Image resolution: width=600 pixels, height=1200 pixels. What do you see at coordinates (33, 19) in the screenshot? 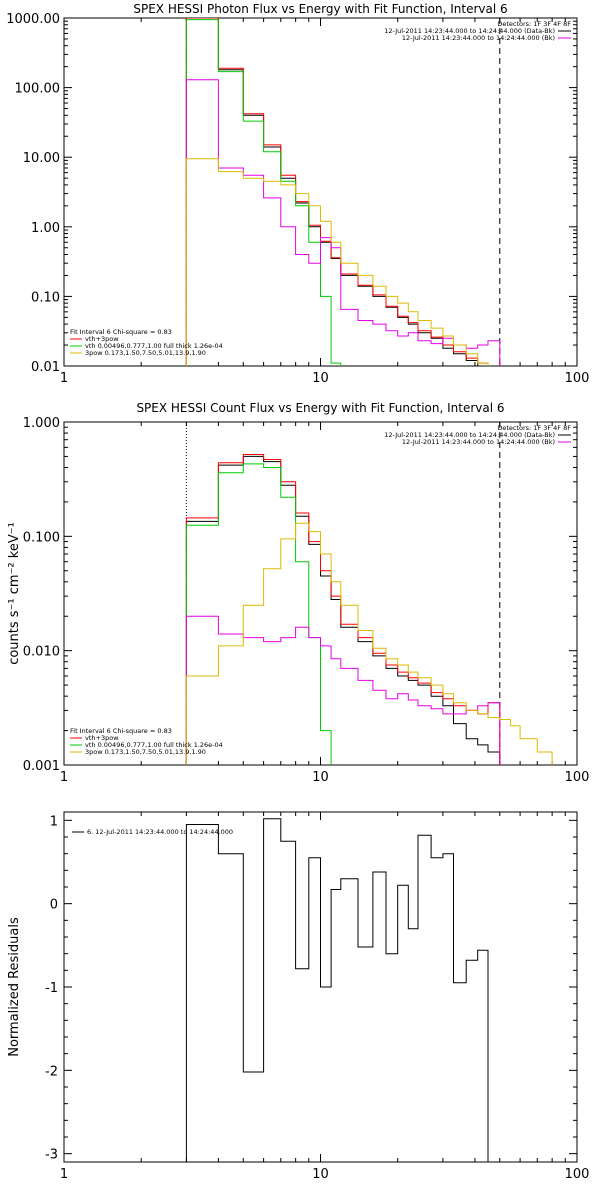
I see `y-tick-label: 1000.00` at bounding box center [33, 19].